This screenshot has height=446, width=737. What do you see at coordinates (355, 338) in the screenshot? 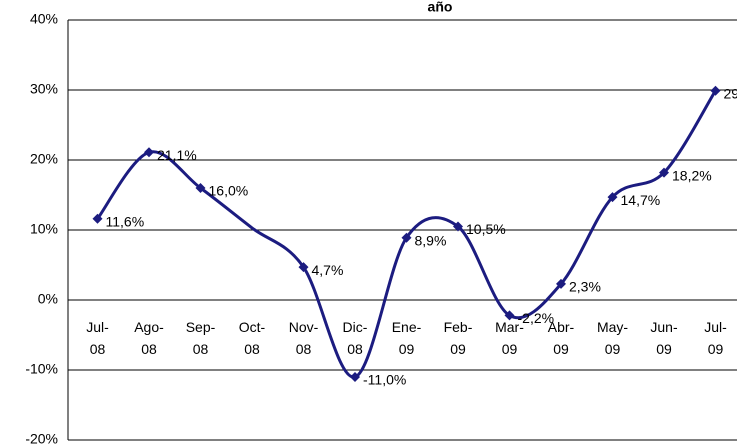
I see `x-tick-label: Dic-08` at bounding box center [355, 338].